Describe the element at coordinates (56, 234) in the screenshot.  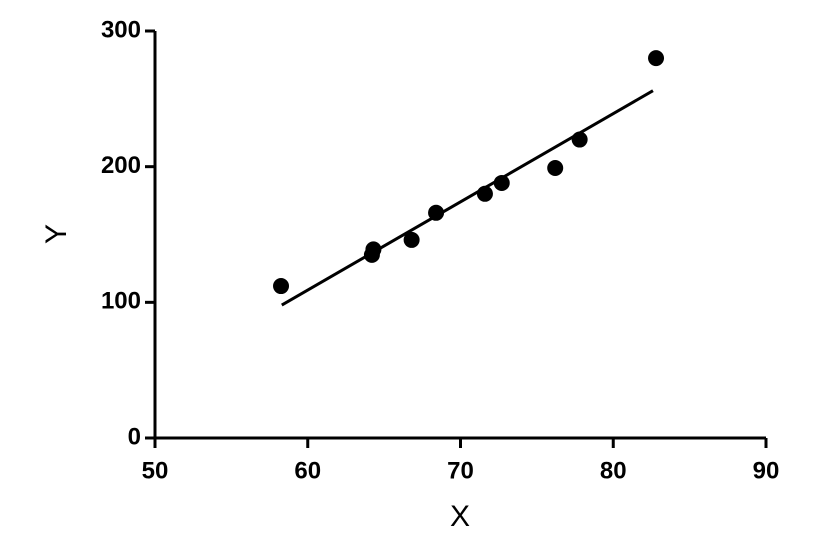
I see `y-axis-label: Y` at that location.